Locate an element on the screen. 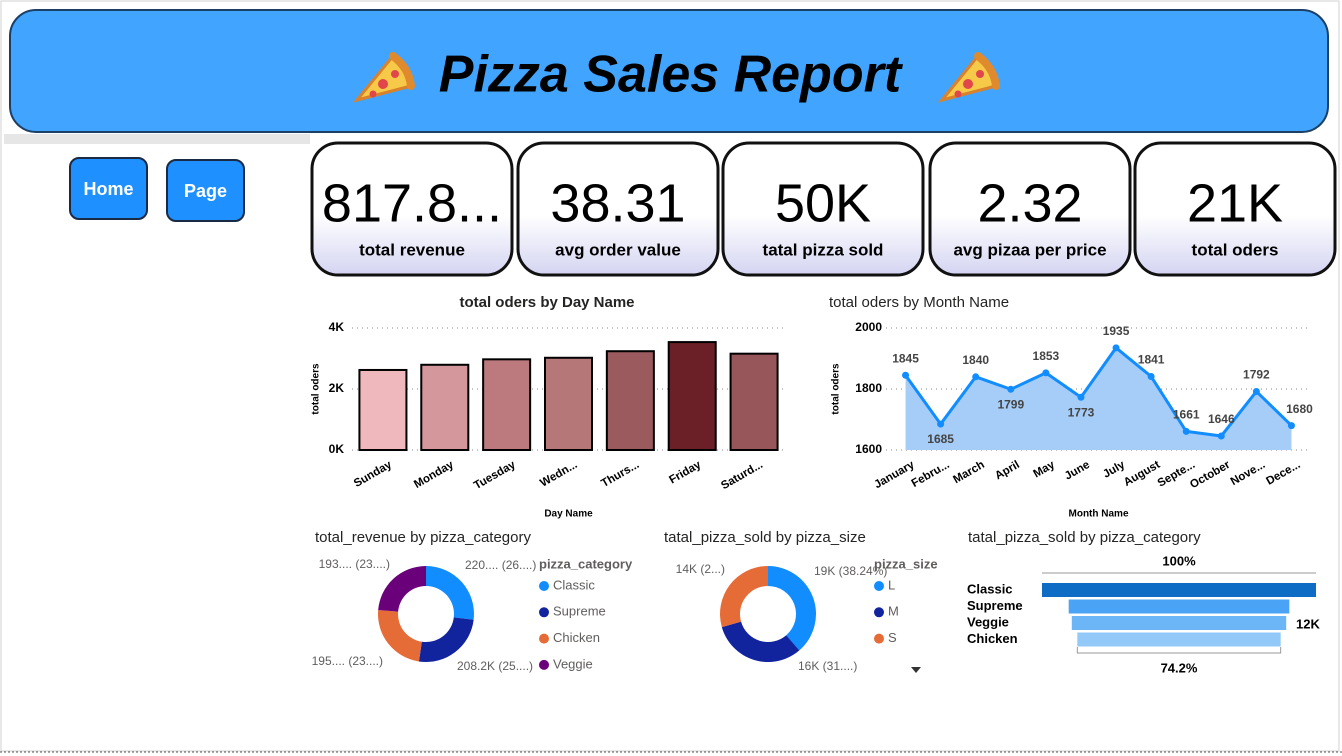 The image size is (1342, 756). legend-title: pizza_size is located at coordinates (906, 563).